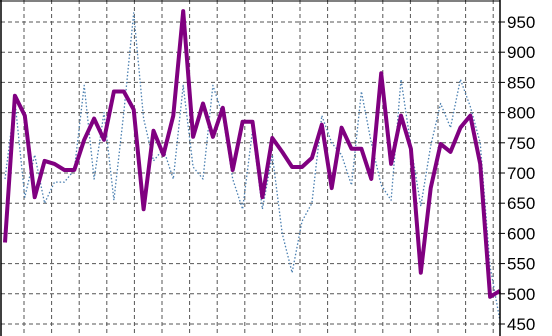 The image size is (552, 336). I want to click on y-tick-label: 750, so click(521, 143).